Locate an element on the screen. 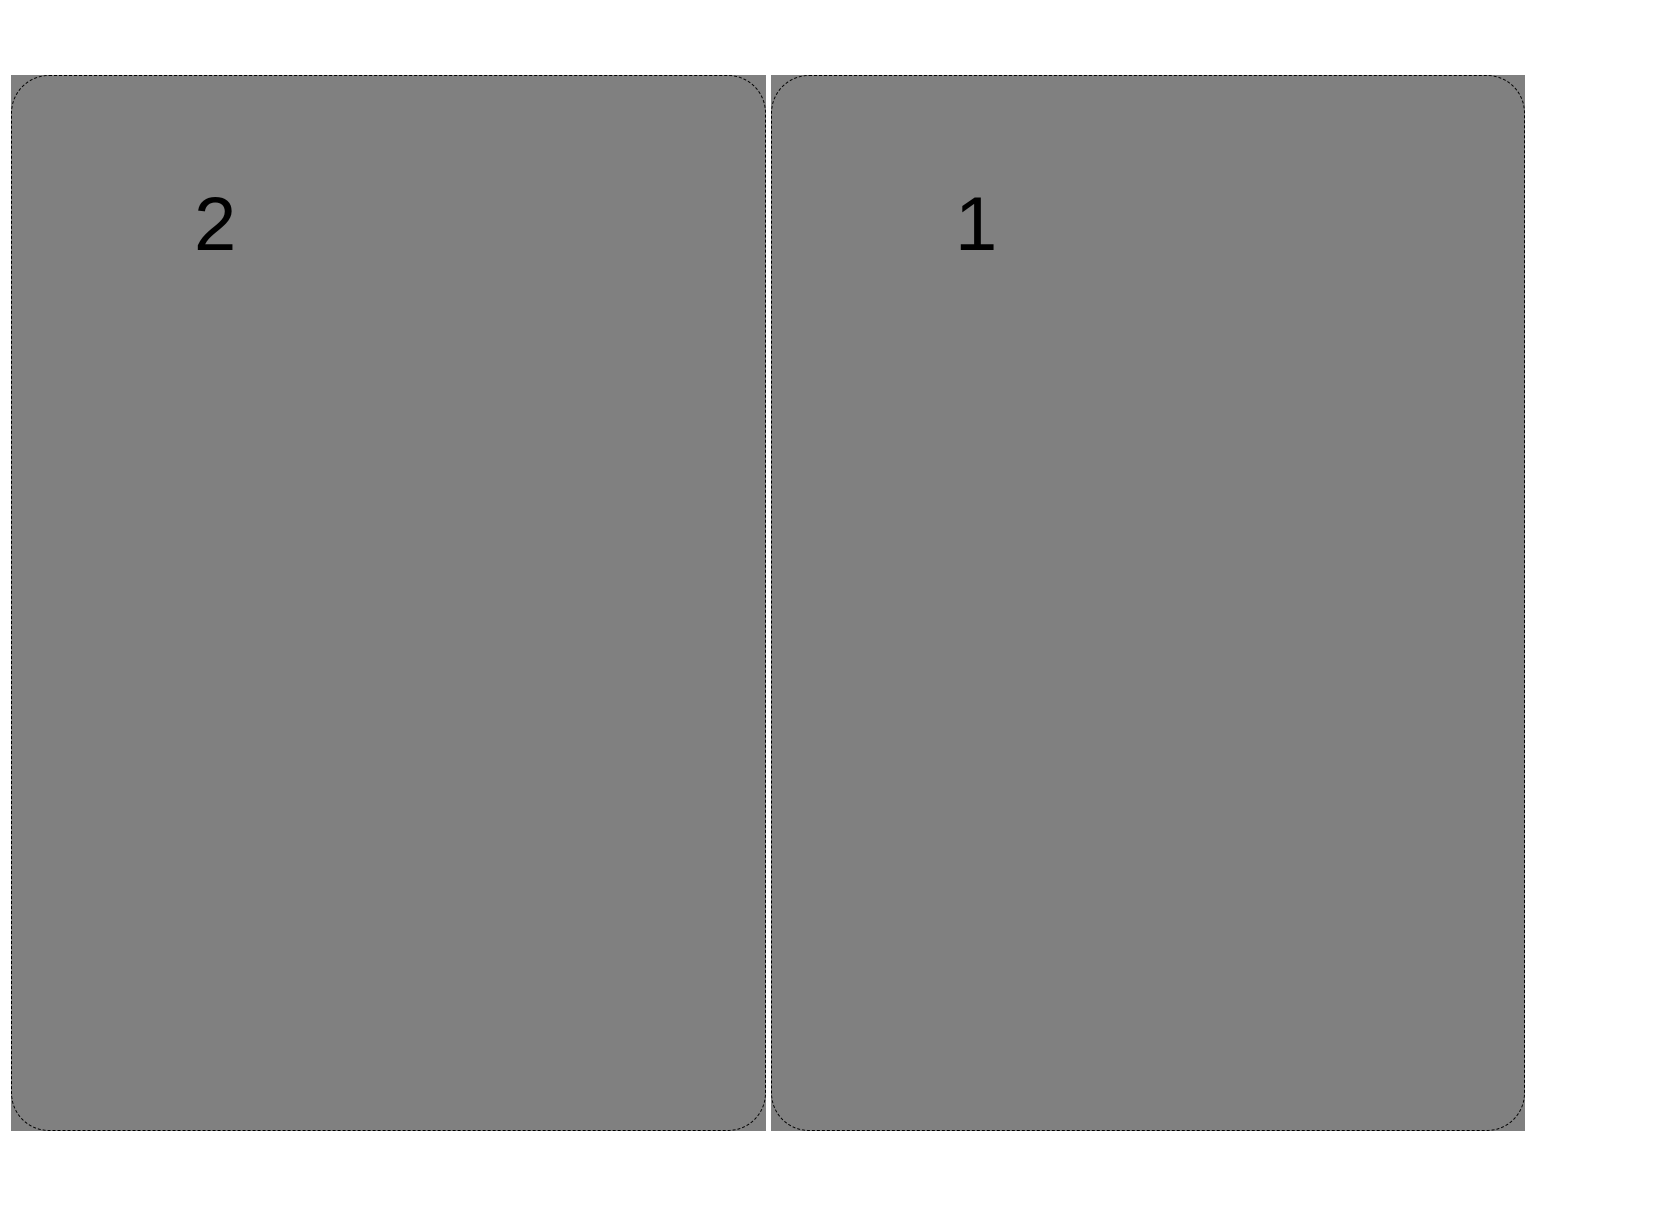 The width and height of the screenshot is (1672, 1211). panel-number: 1 is located at coordinates (976, 224).